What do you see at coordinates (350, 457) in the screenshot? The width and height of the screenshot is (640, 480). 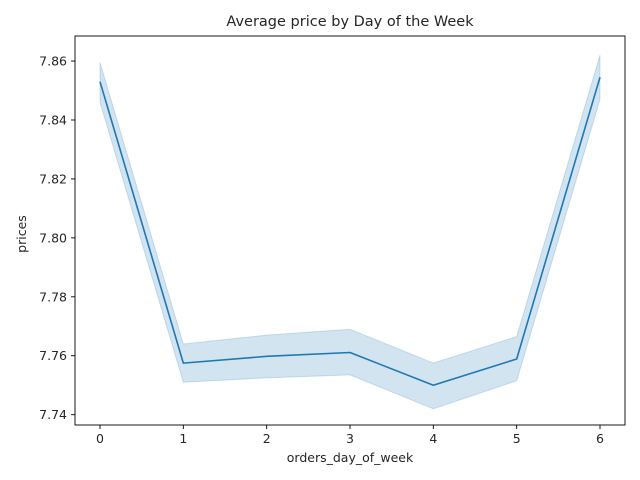 I see `x-axis-label: orders_day_of_week` at bounding box center [350, 457].